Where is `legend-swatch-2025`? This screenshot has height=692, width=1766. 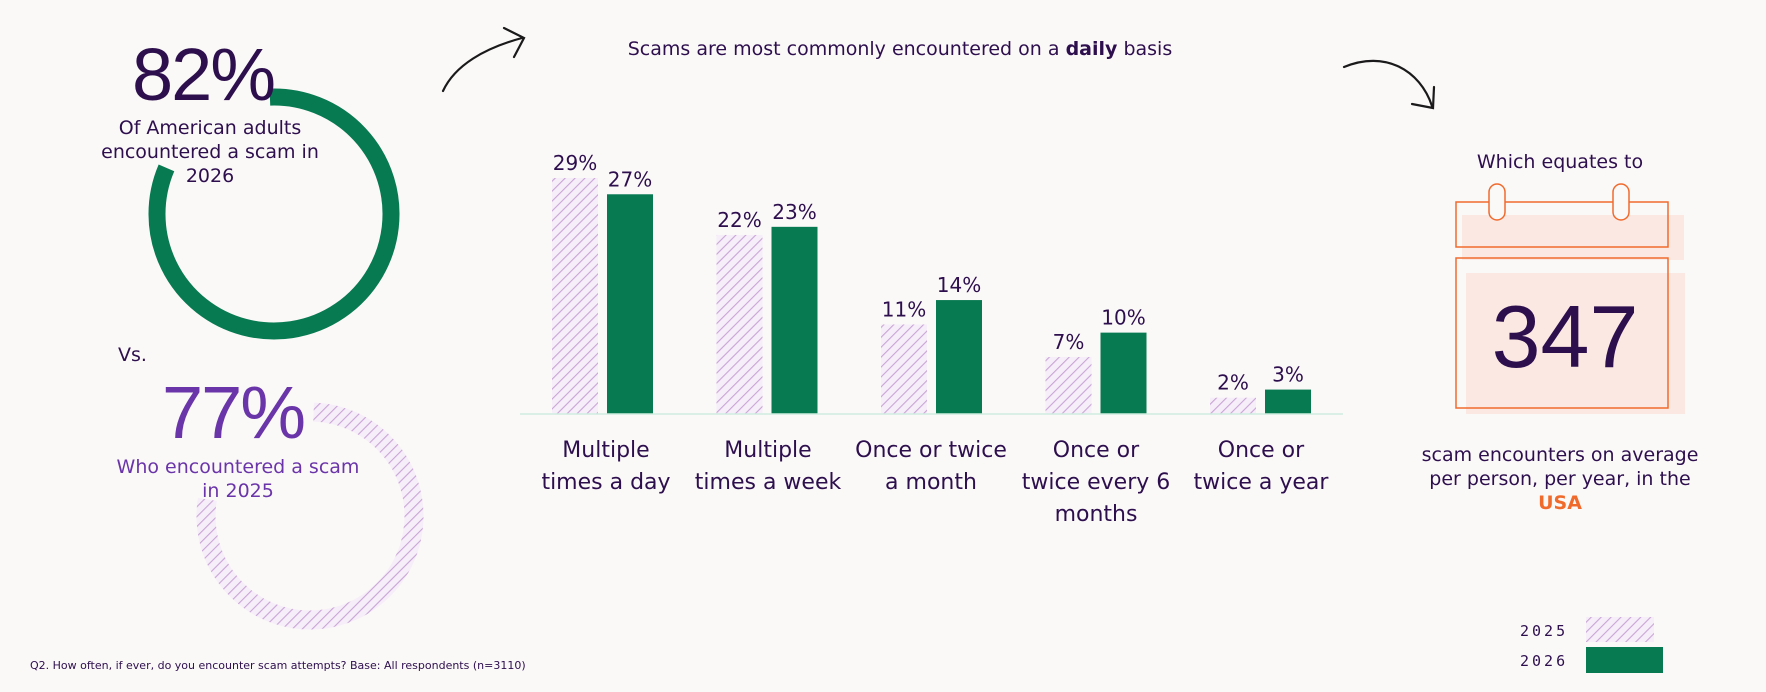
legend-swatch-2025 is located at coordinates (1620, 629).